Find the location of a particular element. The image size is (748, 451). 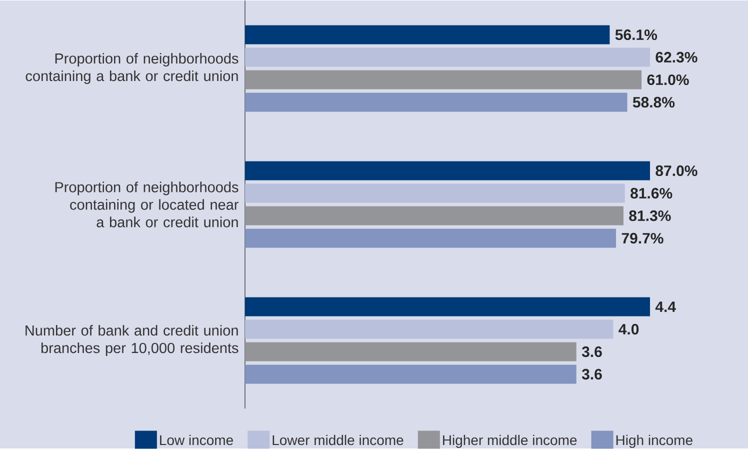

data-label: 87.0% is located at coordinates (677, 171).